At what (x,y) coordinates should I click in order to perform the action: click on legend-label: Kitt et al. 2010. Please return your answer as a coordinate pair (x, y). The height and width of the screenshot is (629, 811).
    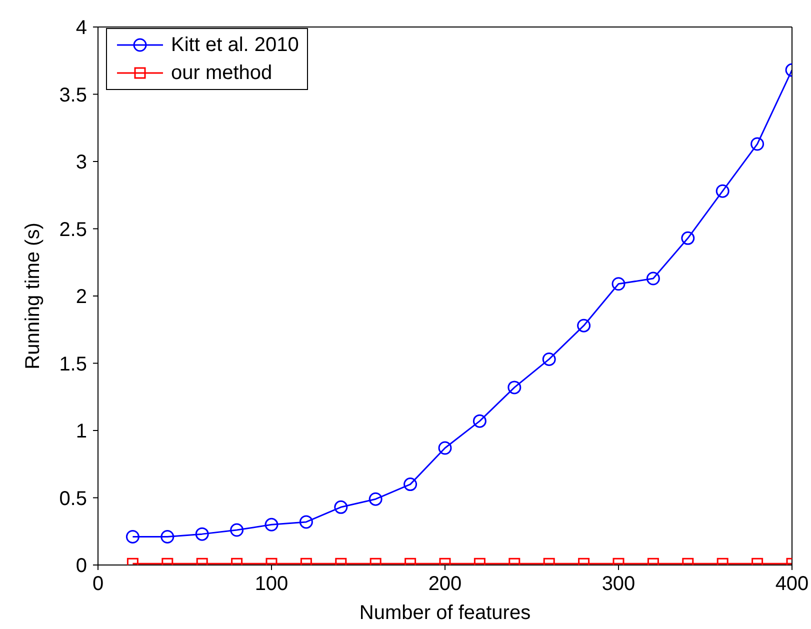
    Looking at the image, I should click on (235, 45).